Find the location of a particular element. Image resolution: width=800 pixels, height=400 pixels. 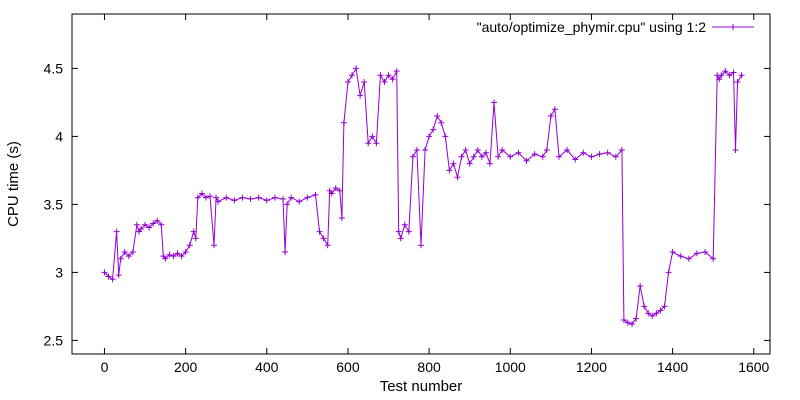

y-axis-title: CPU time (s) is located at coordinates (13, 184).